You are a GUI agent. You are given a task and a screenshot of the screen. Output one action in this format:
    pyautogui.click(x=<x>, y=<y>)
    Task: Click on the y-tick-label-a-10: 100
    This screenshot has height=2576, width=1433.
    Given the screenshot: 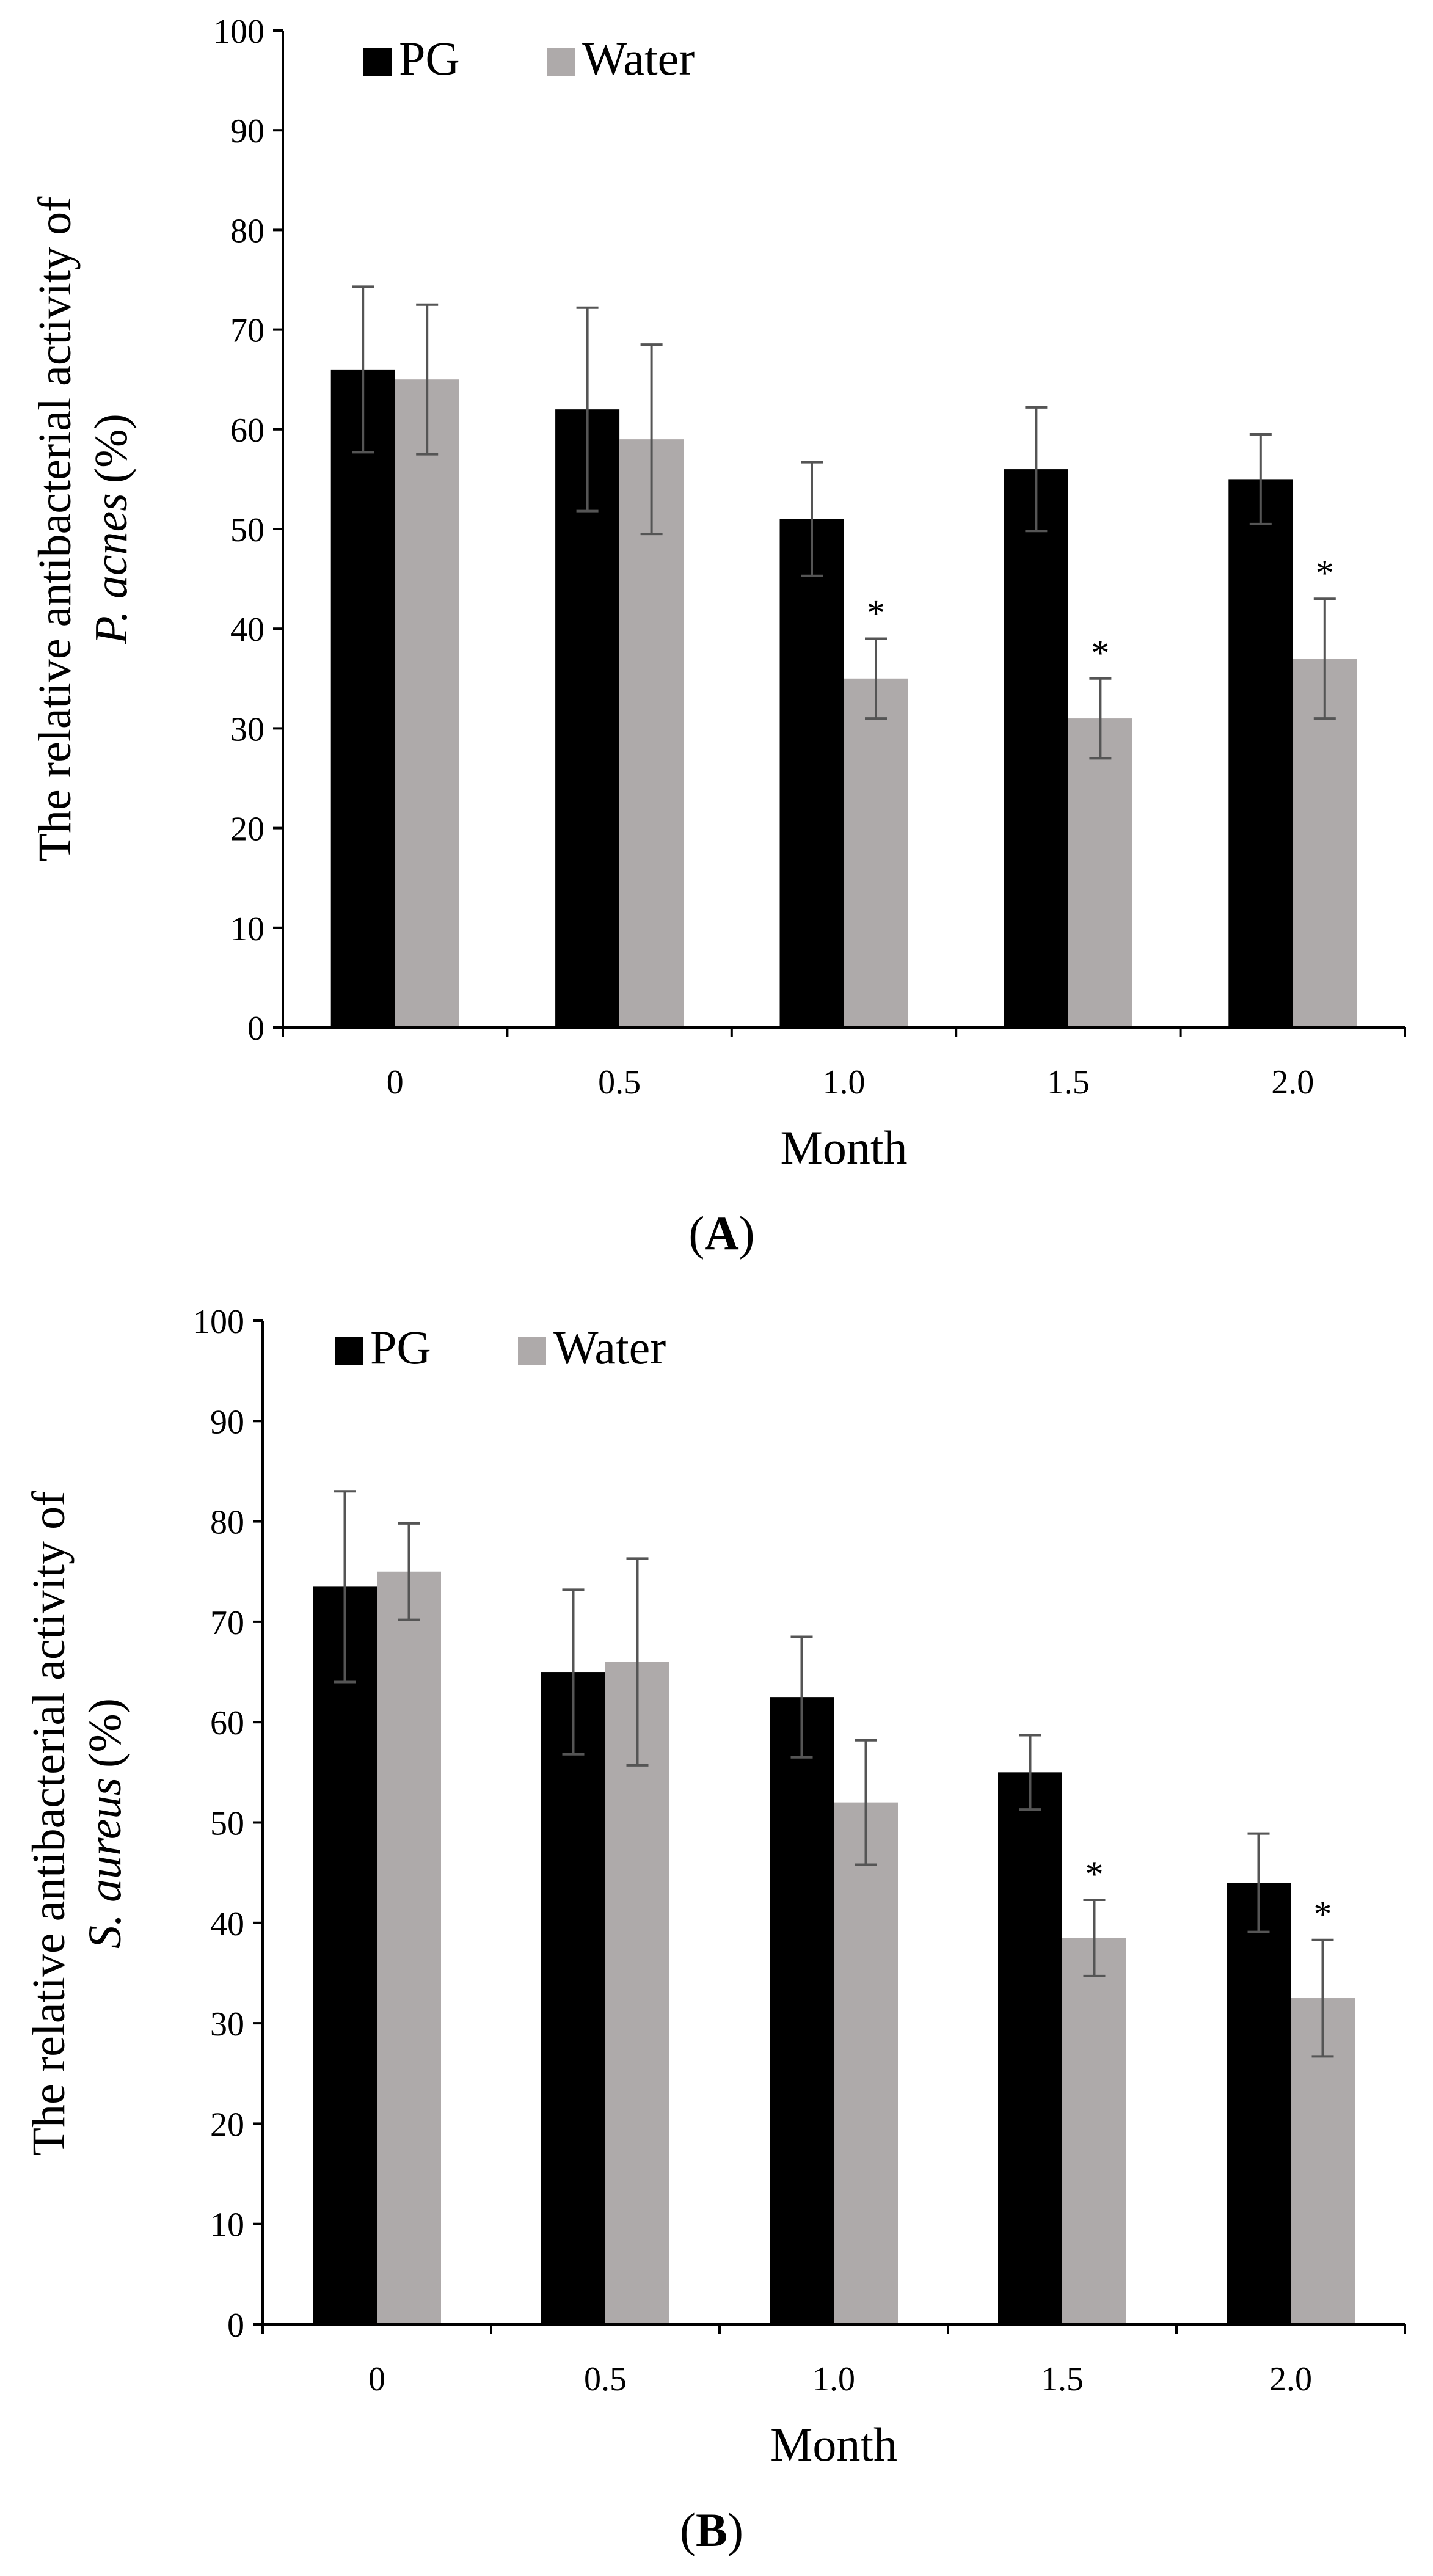 What is the action you would take?
    pyautogui.click(x=238, y=32)
    